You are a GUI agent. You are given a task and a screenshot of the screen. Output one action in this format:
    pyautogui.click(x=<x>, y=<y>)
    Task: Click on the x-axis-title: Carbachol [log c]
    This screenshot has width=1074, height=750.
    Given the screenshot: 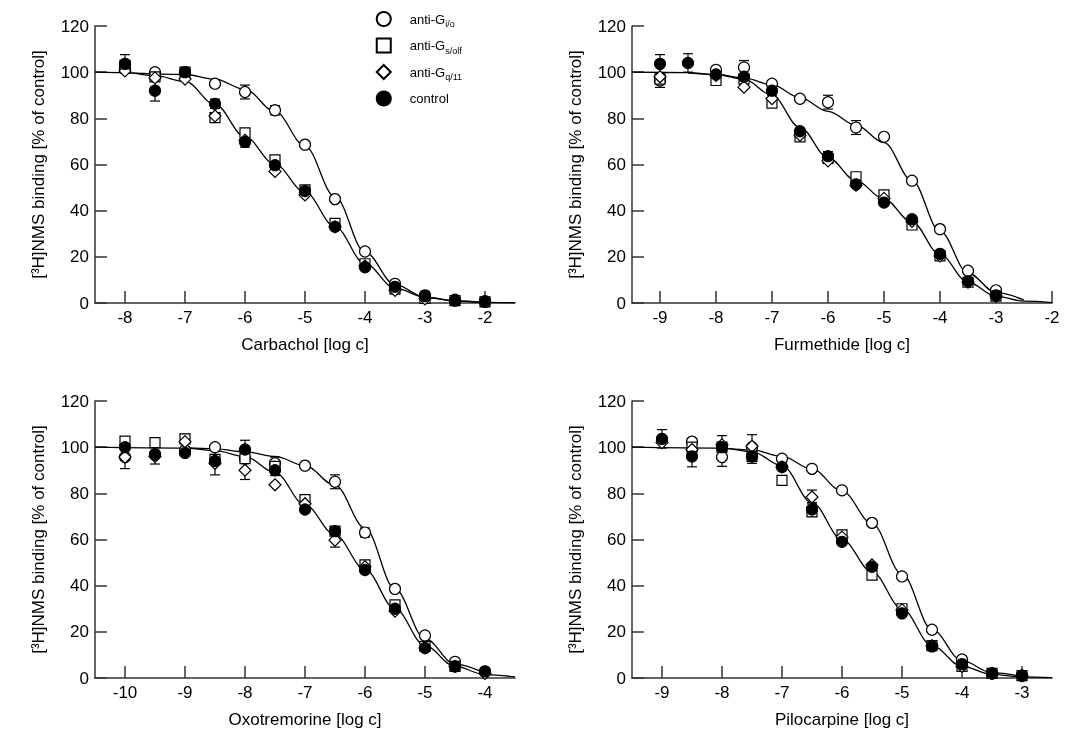 What is the action you would take?
    pyautogui.click(x=305, y=344)
    